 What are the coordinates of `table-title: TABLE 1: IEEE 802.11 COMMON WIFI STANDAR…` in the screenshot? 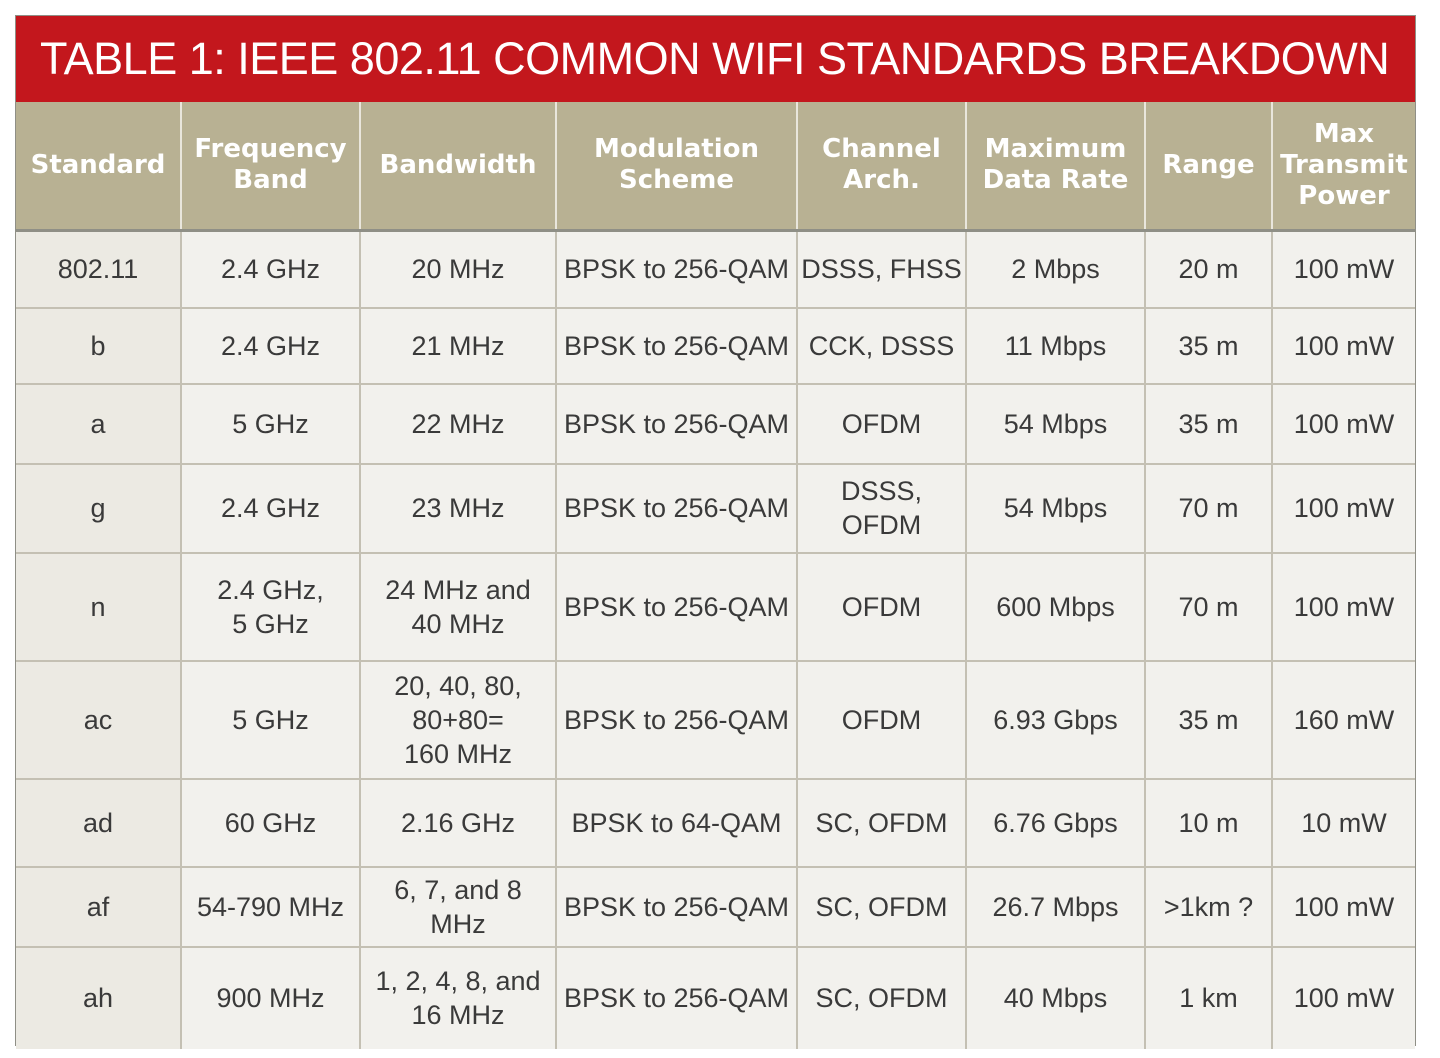 It's located at (715, 59).